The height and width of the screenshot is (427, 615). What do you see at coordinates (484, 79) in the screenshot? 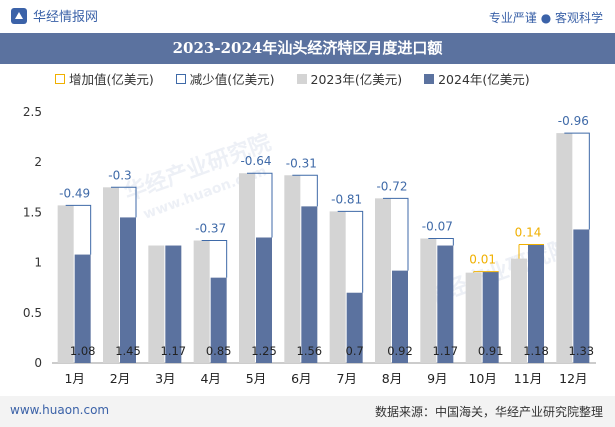
I see `legend-2024-label: 2024年(亿美元)` at bounding box center [484, 79].